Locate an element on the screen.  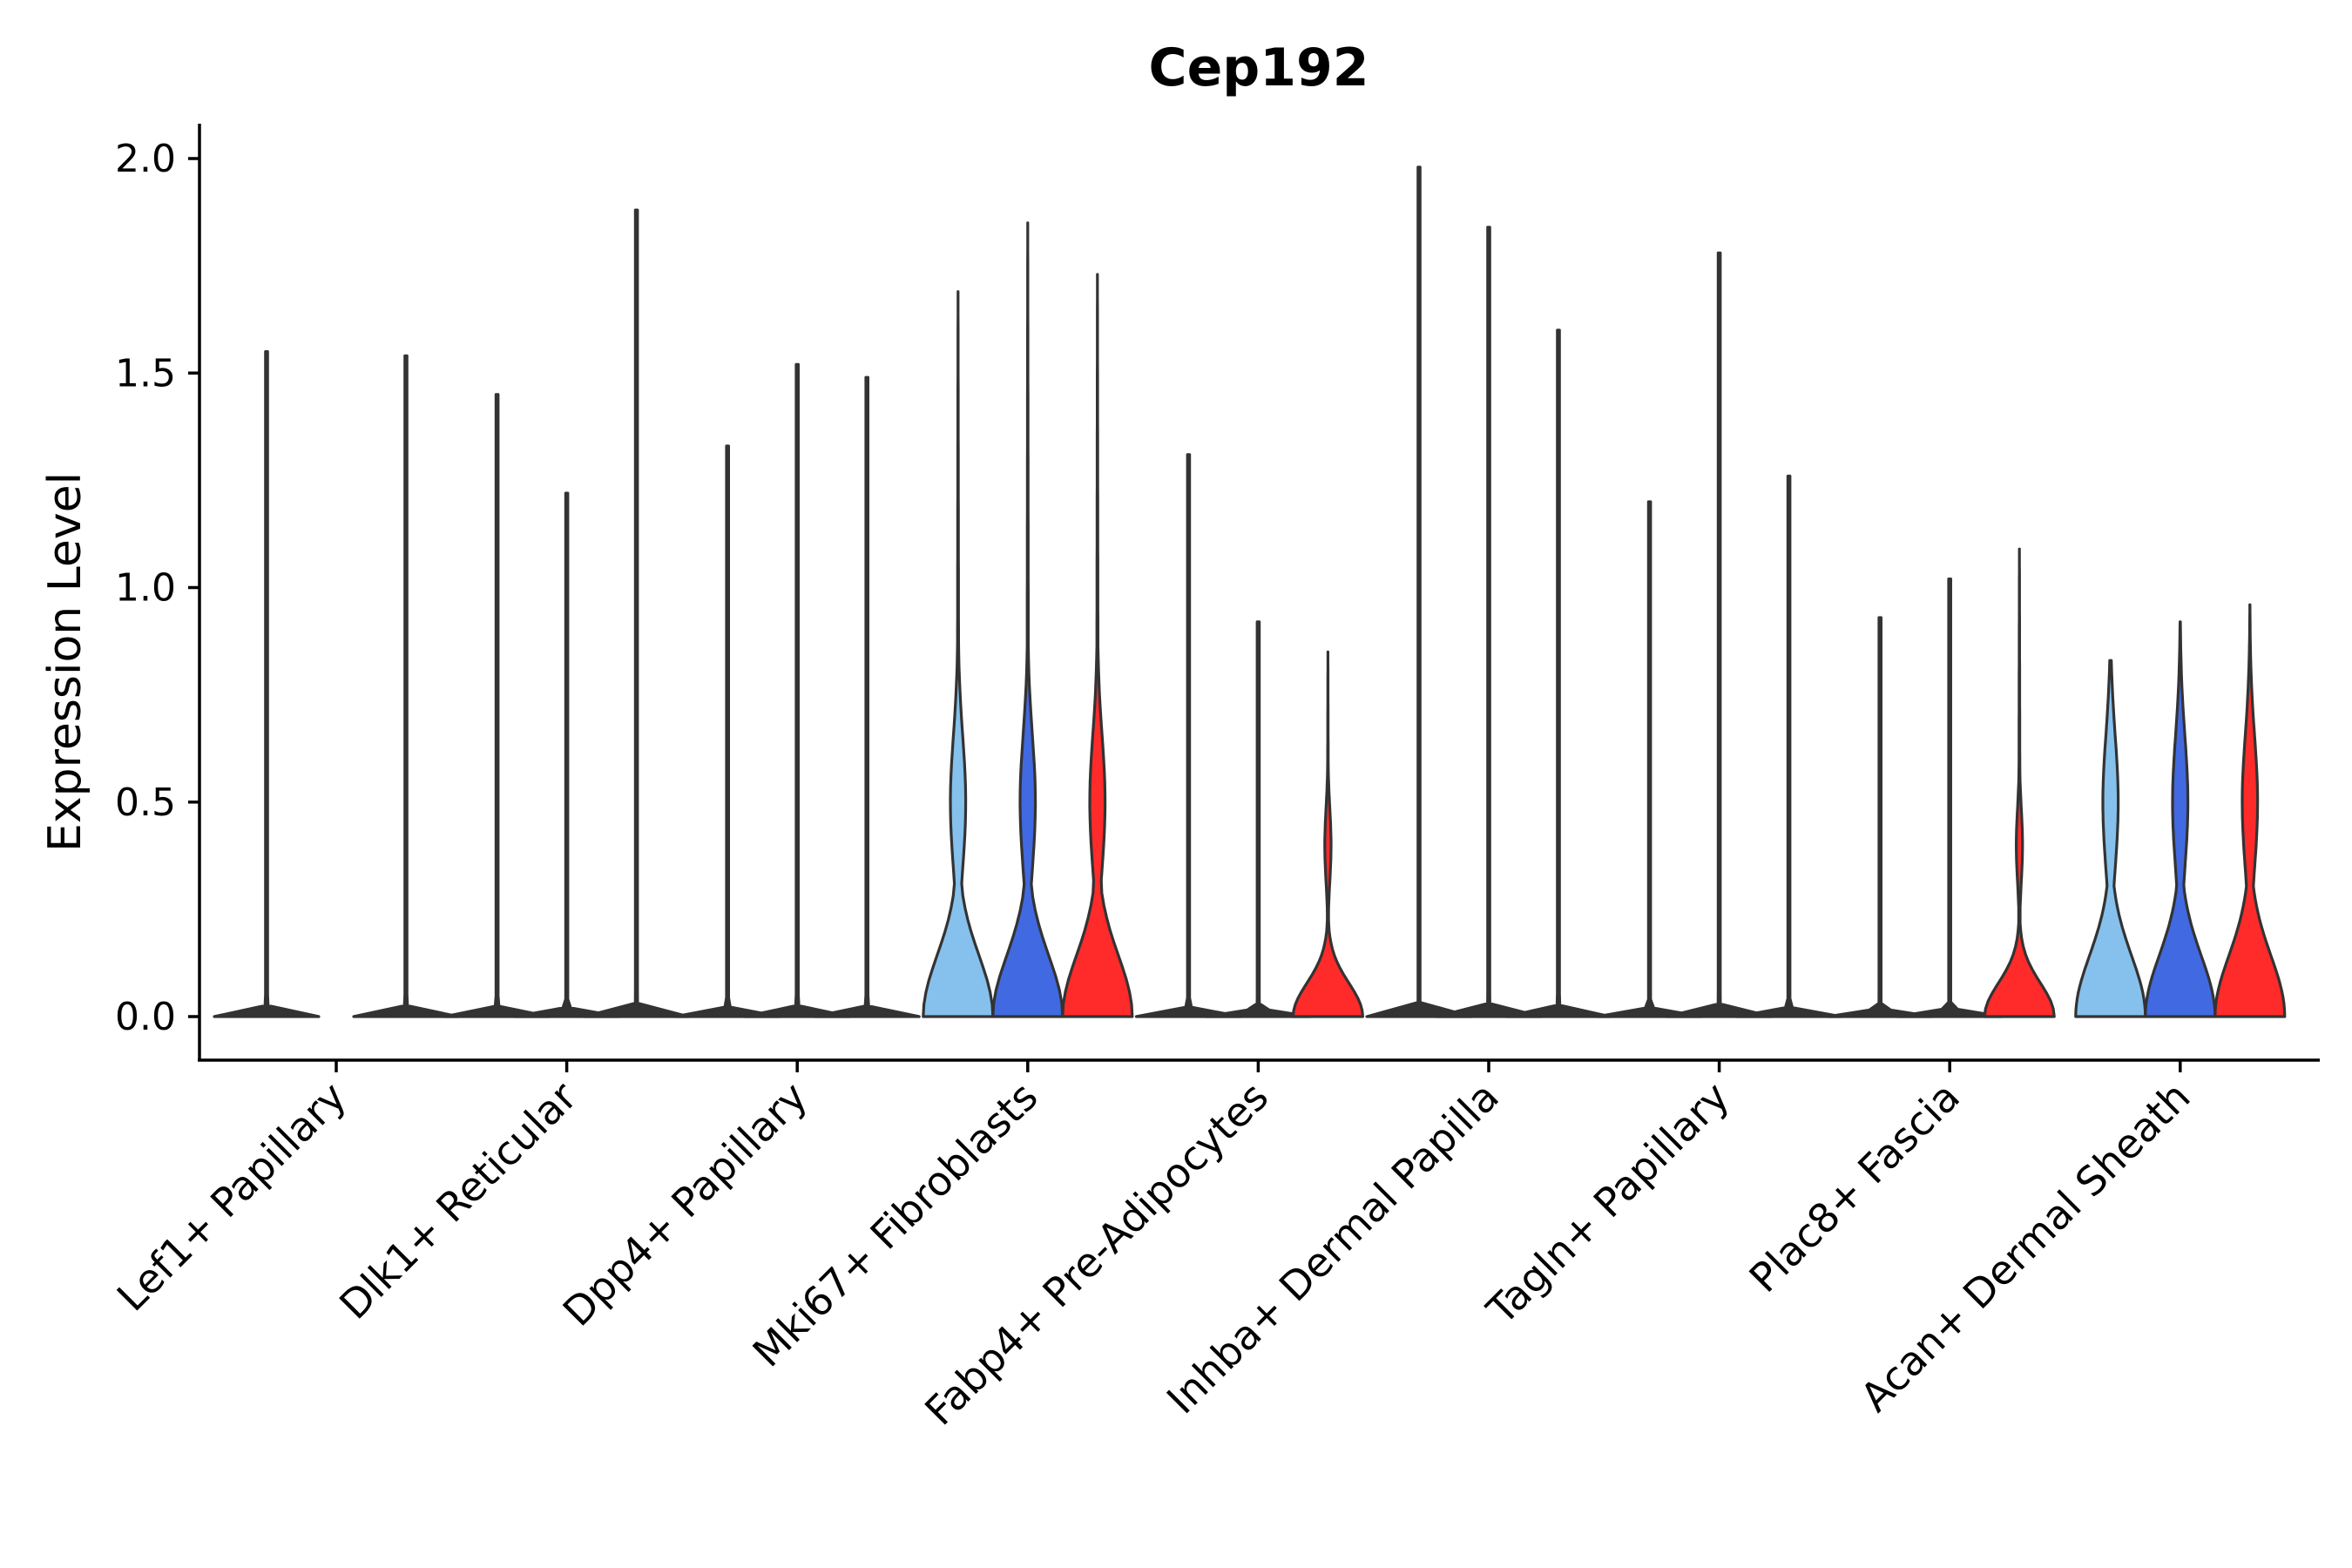
x-tick-label: Lef1+ Papillary is located at coordinates (231, 1197).